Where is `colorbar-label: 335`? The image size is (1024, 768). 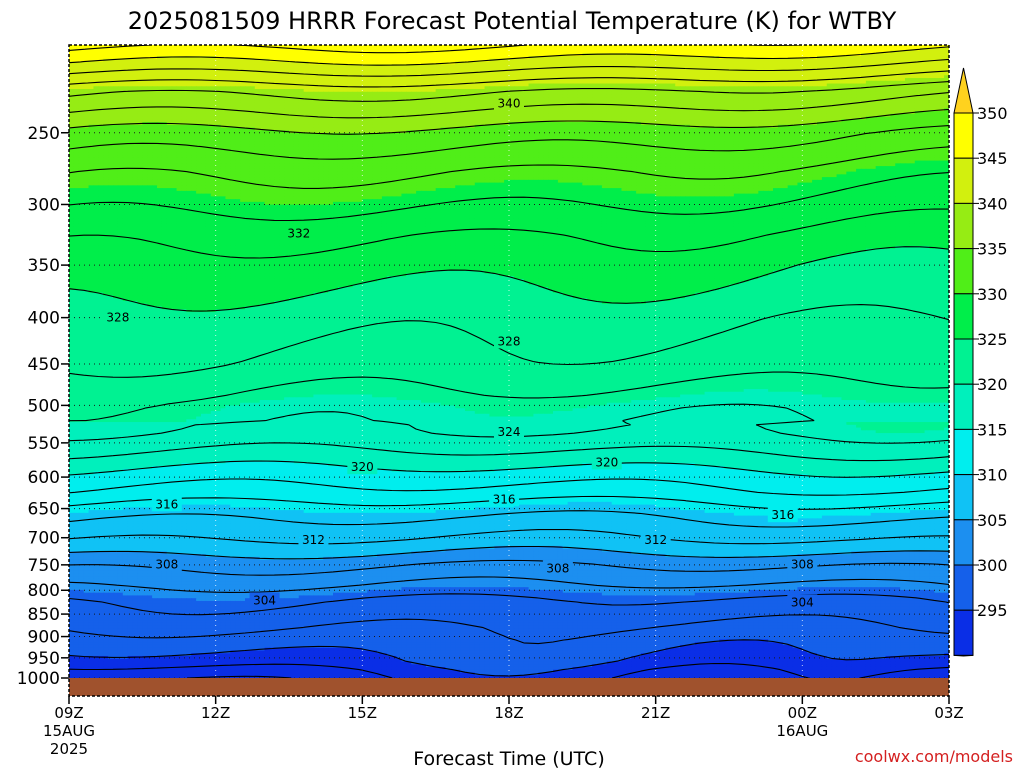
colorbar-label: 335 is located at coordinates (992, 249).